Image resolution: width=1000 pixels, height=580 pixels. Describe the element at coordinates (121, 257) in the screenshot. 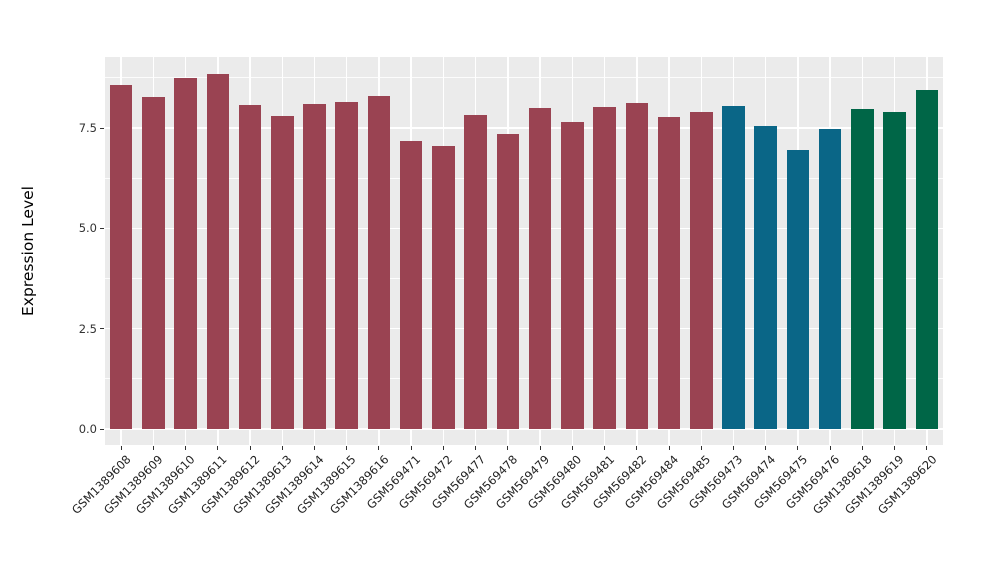

I see `bar-GSM1389608` at that location.